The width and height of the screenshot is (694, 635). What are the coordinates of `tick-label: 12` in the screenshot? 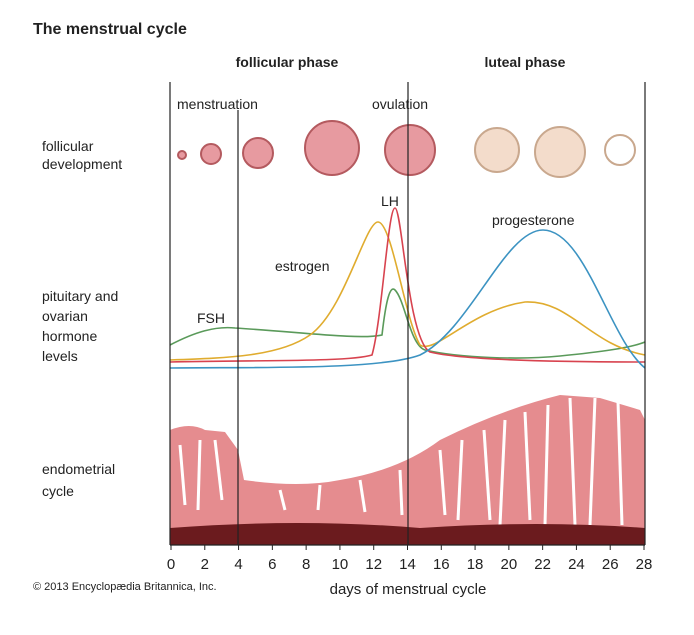 It's located at (373, 564).